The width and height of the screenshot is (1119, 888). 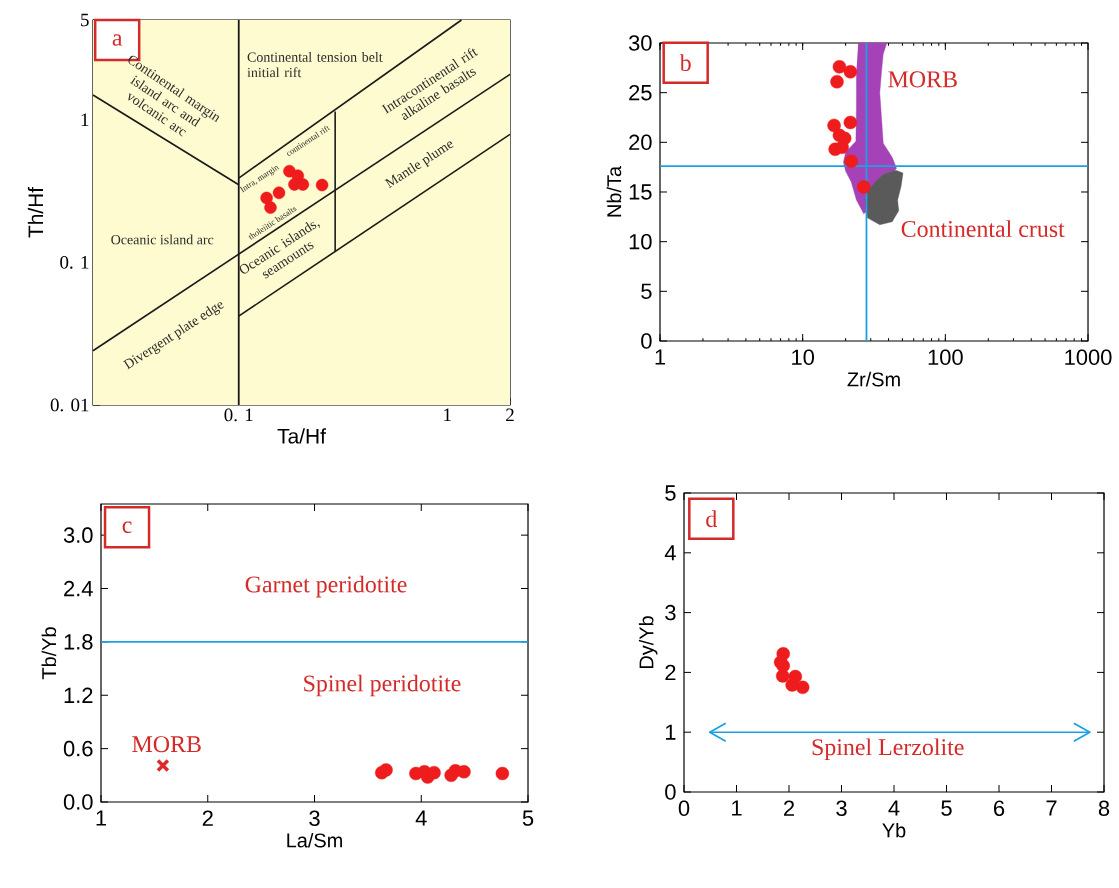 What do you see at coordinates (614, 191) in the screenshot?
I see `y-axis-title: Nb/Ta` at bounding box center [614, 191].